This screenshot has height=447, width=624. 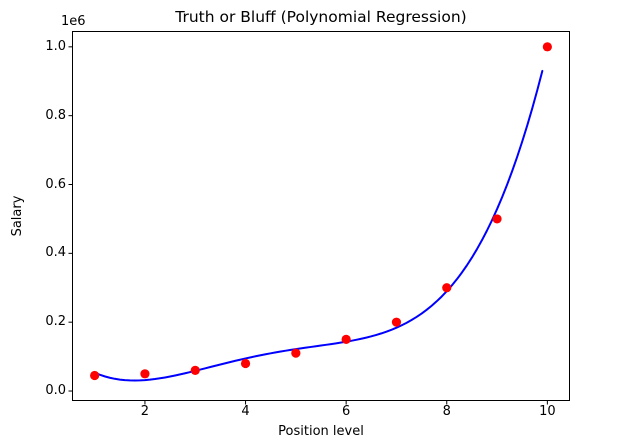 What do you see at coordinates (73, 21) in the screenshot?
I see `y-axis-offset-text: 1e6` at bounding box center [73, 21].